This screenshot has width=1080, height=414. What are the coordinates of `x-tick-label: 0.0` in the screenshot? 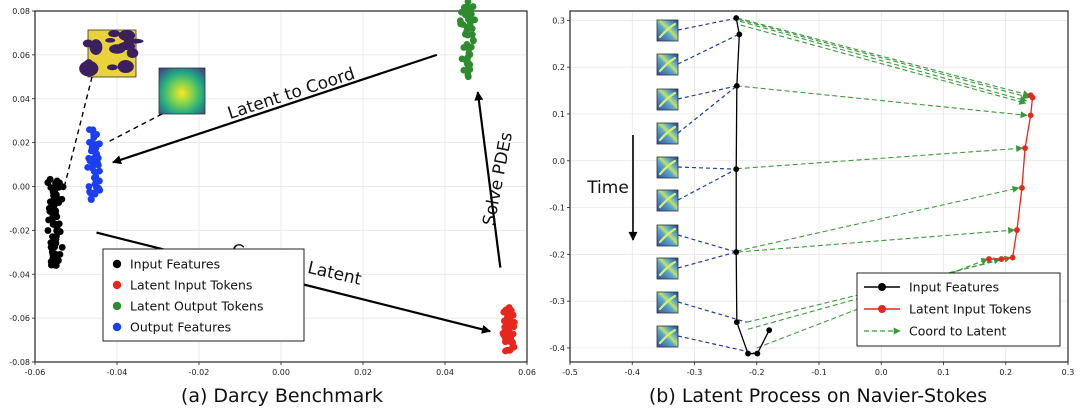 It's located at (881, 372).